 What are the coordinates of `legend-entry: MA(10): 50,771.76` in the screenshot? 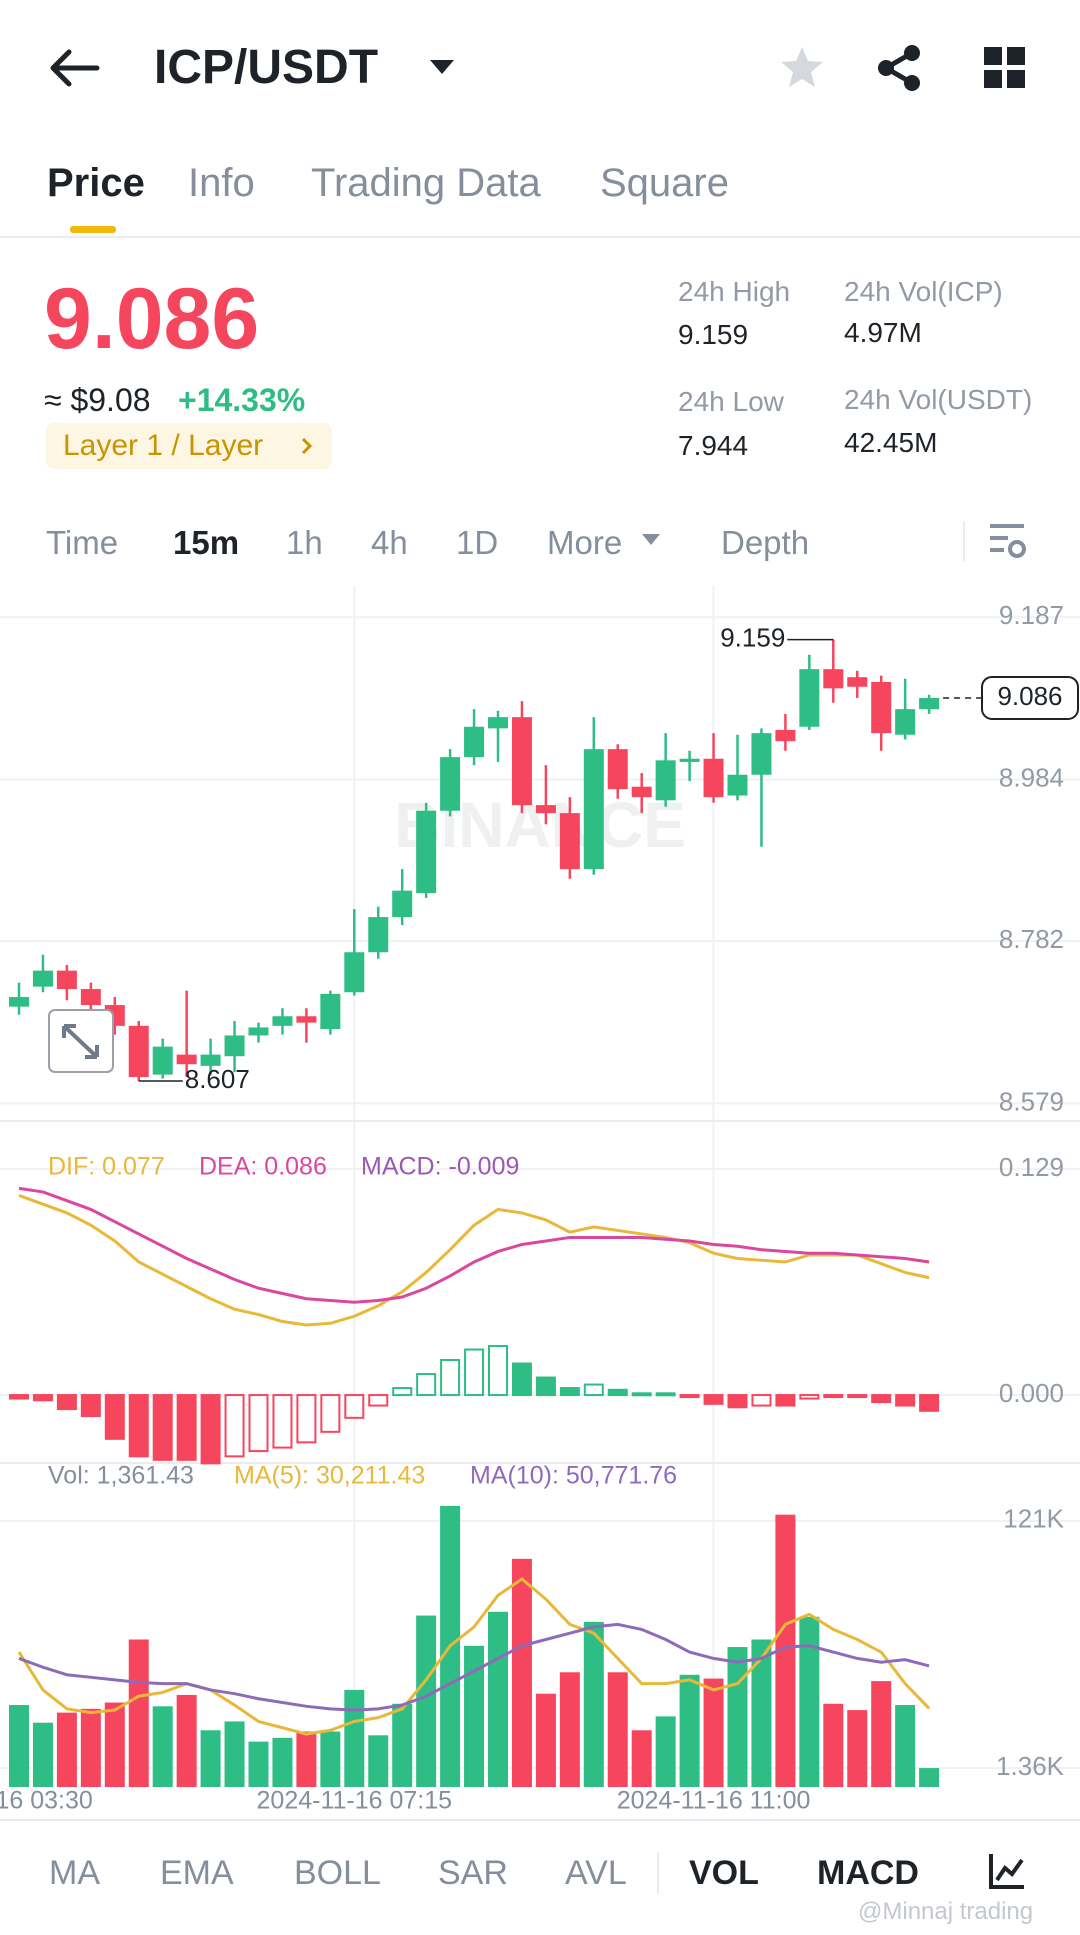 It's located at (573, 1476).